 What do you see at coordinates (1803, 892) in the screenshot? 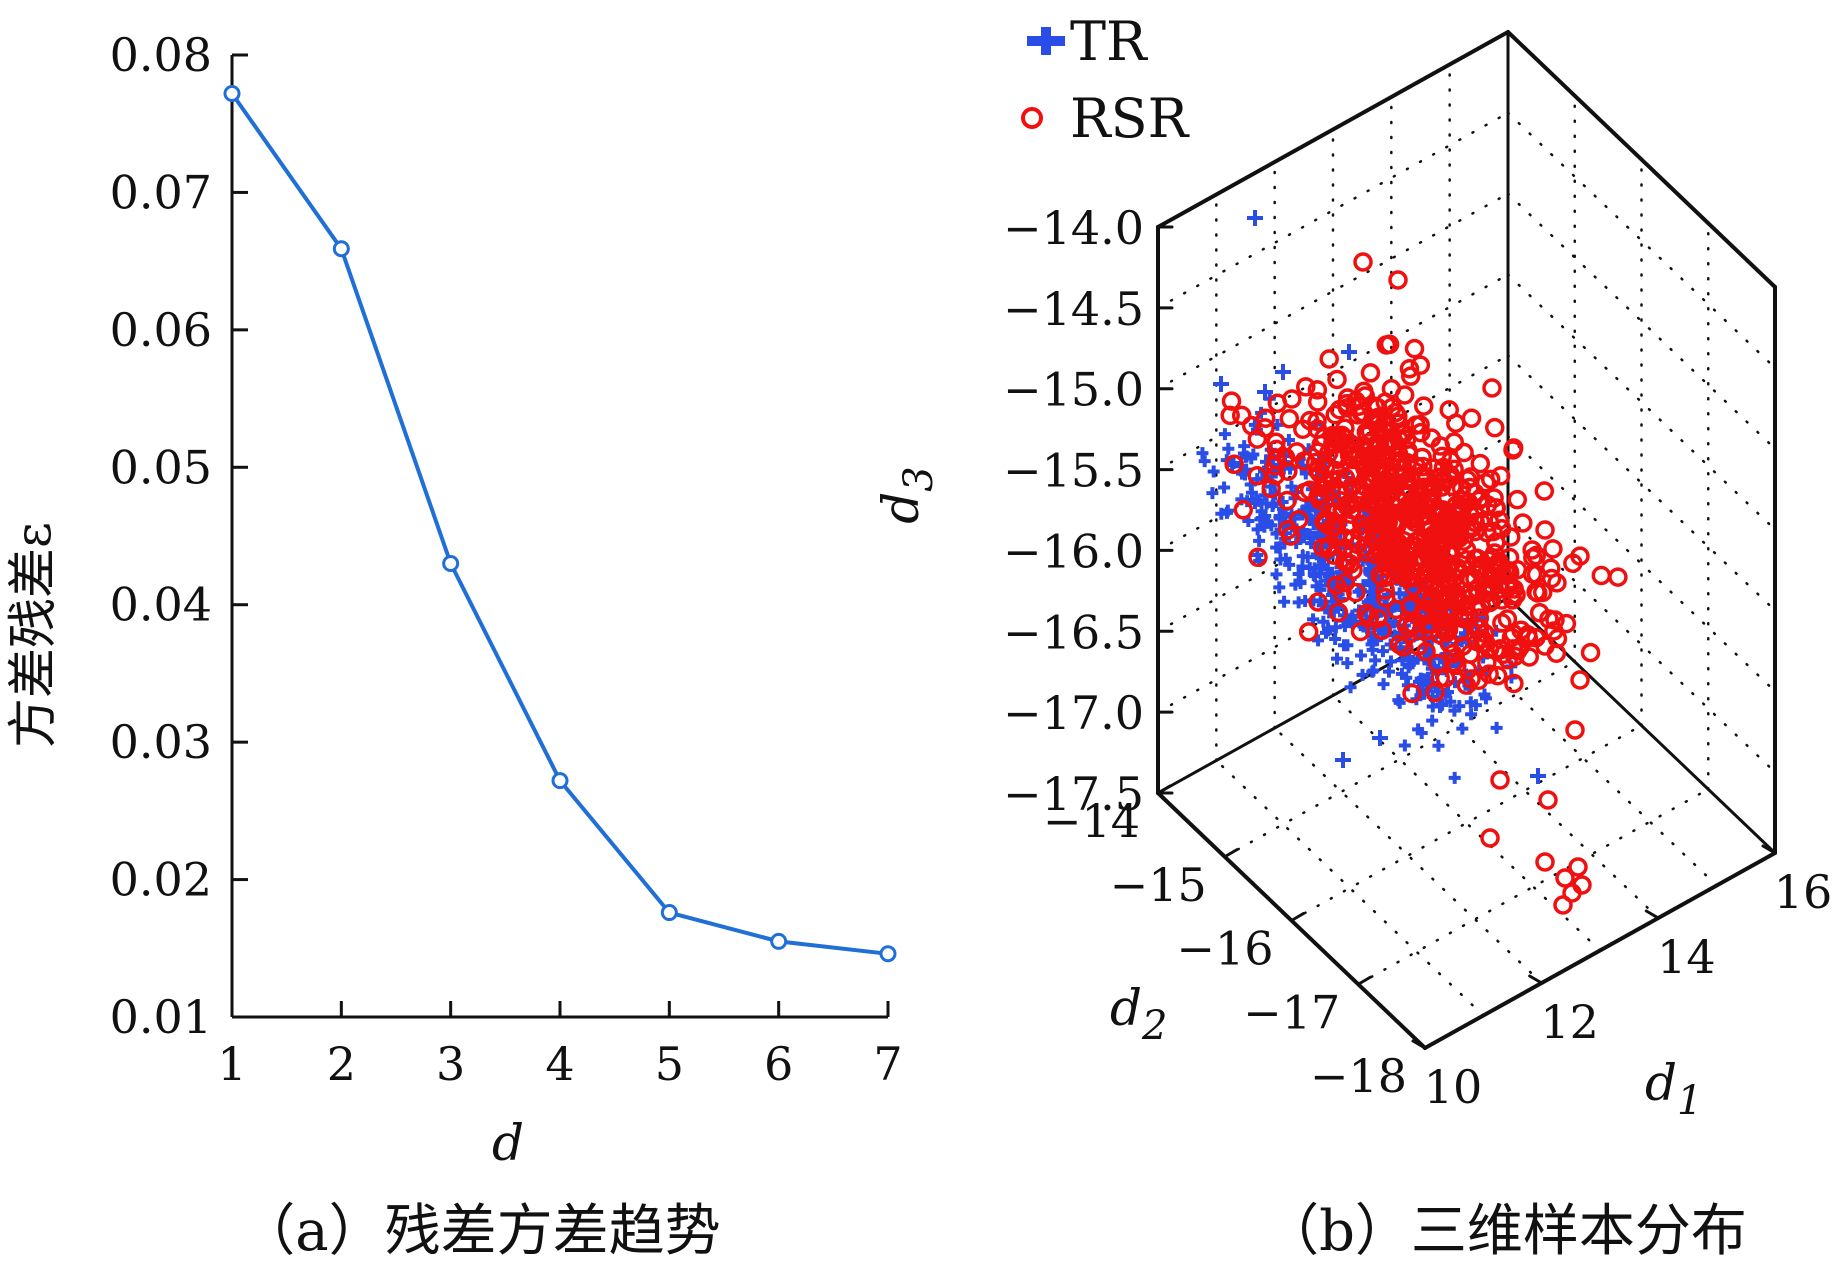
I see `x-tick-label: 16` at bounding box center [1803, 892].